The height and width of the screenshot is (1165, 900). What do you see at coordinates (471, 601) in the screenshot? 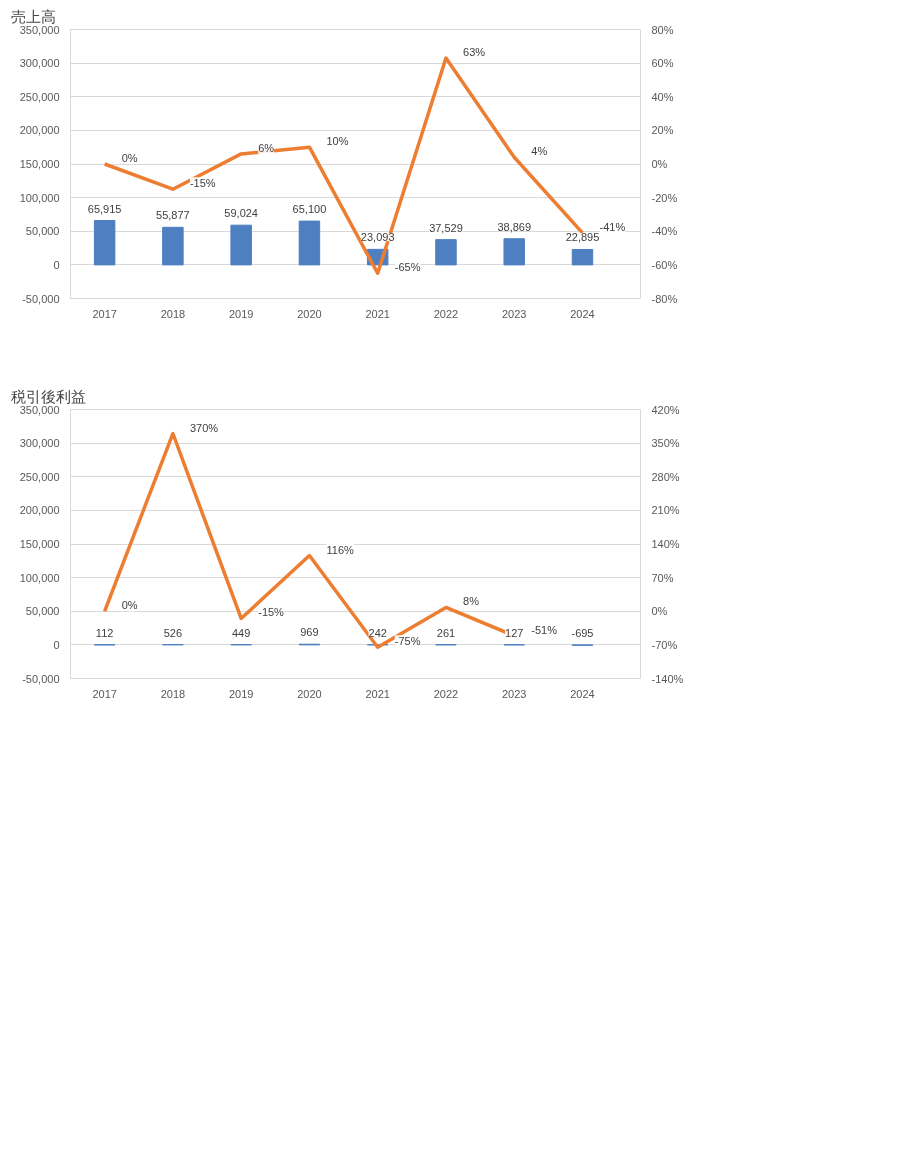
I see `data-label: 8%` at bounding box center [471, 601].